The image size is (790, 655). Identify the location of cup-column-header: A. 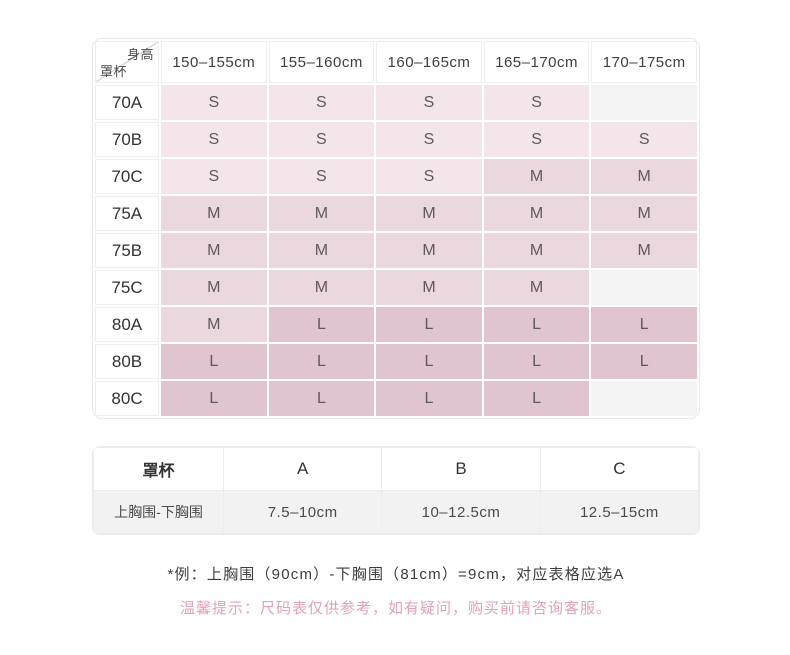
(302, 469).